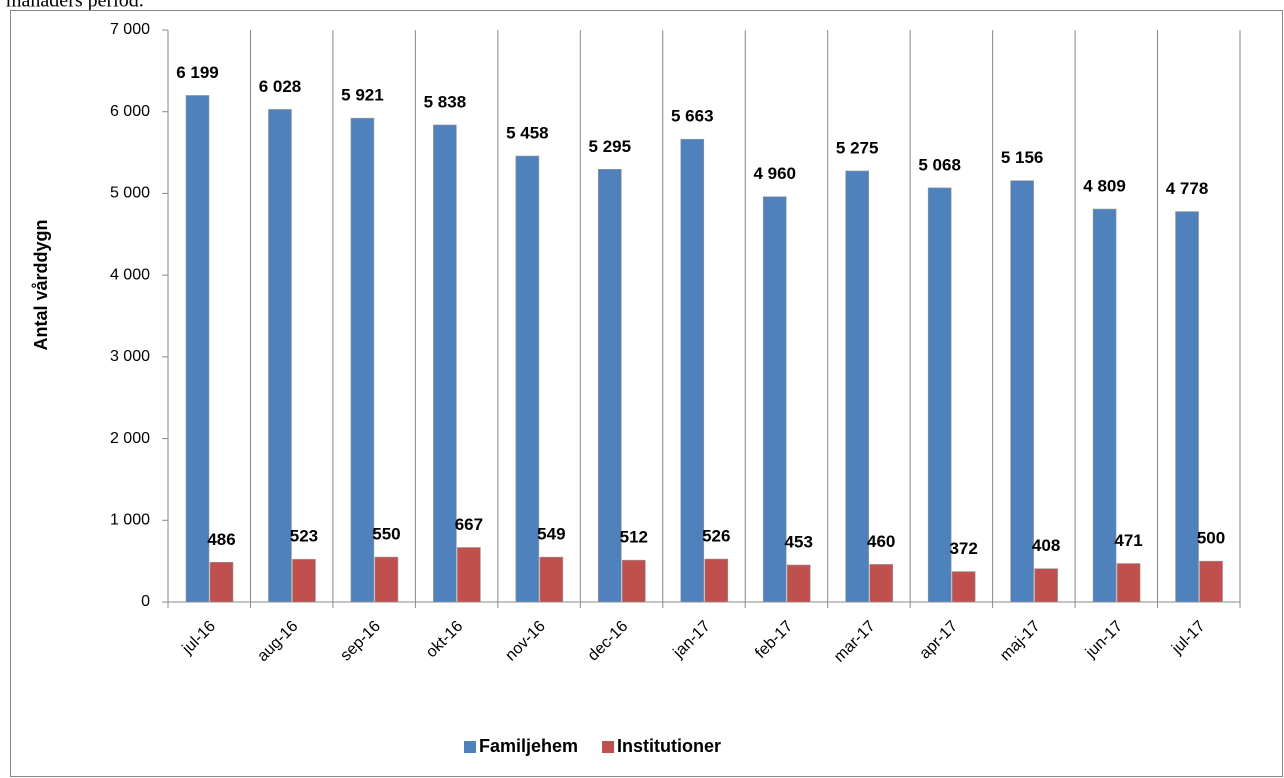 This screenshot has width=1284, height=778. I want to click on x-tick-label: jul-16, so click(199, 638).